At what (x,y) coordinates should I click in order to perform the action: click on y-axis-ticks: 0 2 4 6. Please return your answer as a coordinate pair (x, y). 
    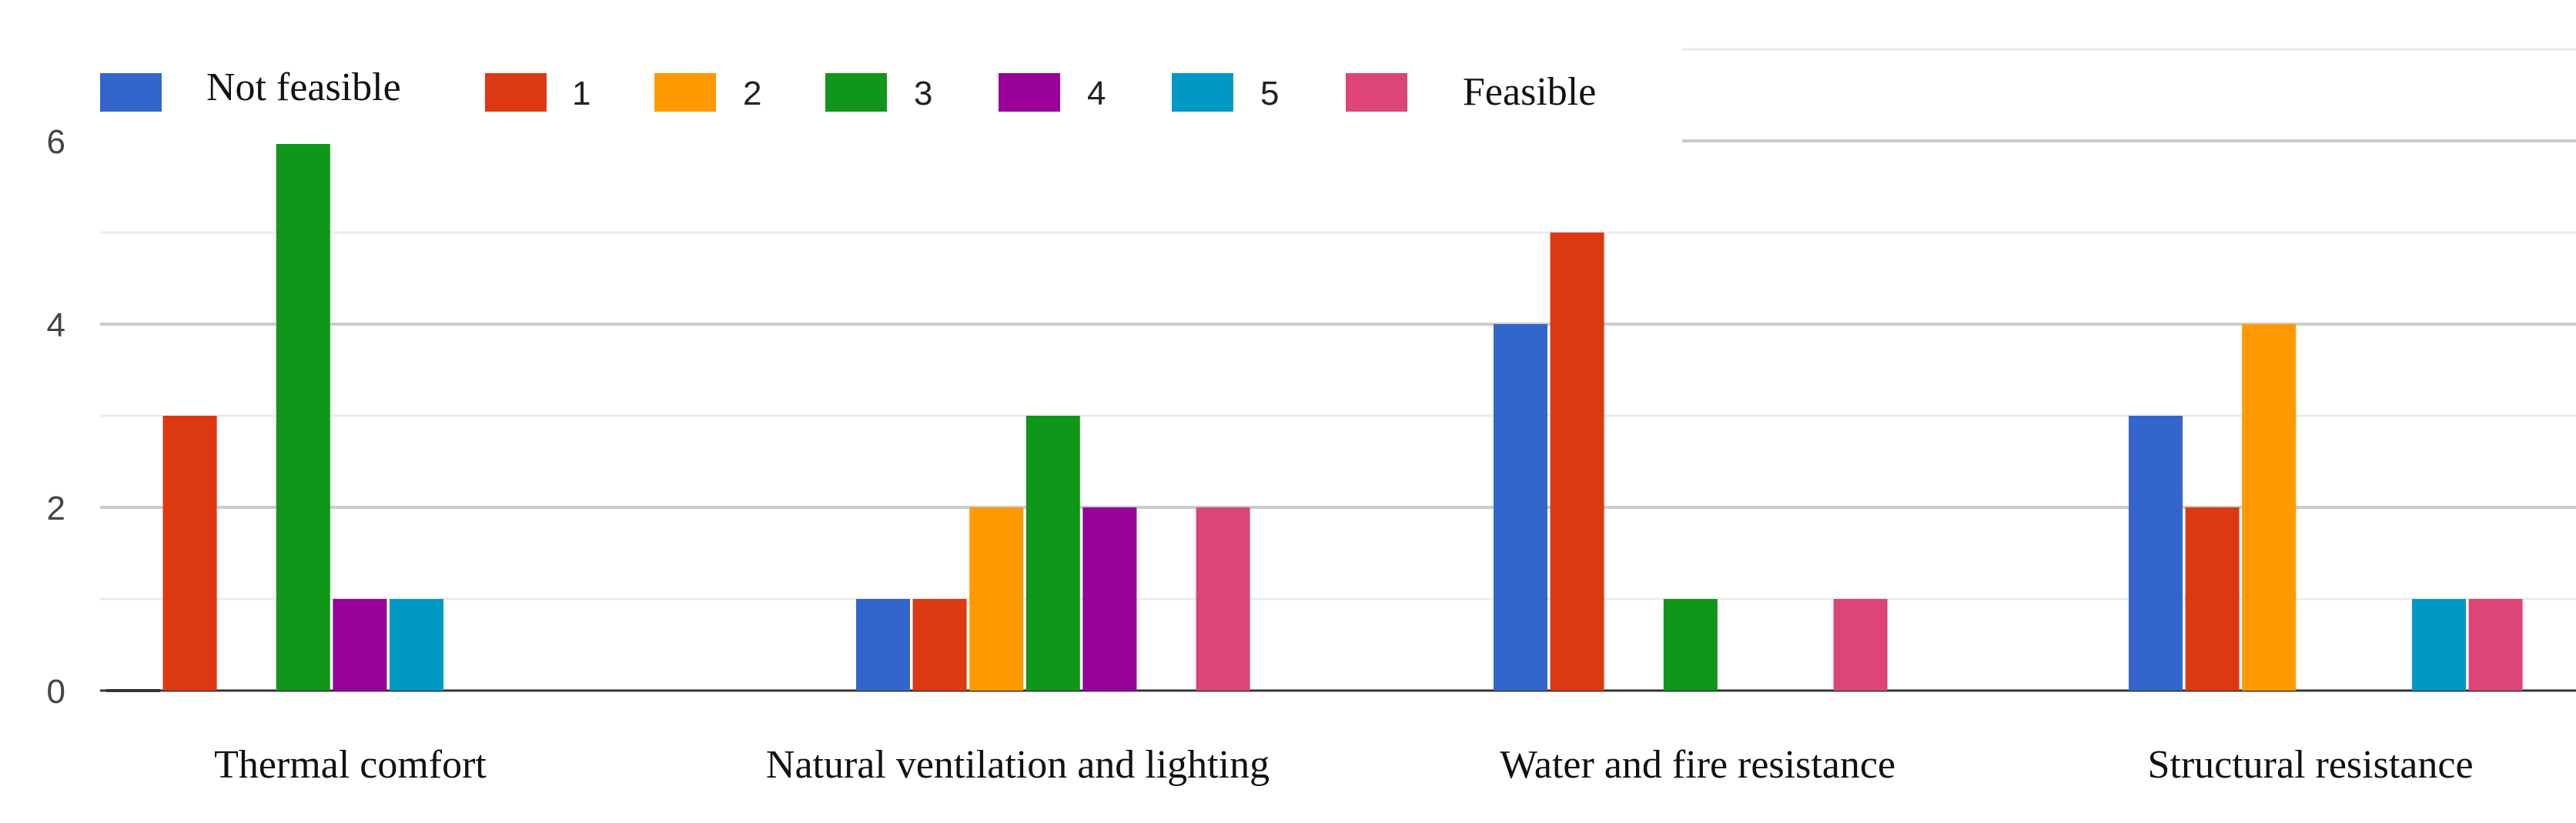
    Looking at the image, I should click on (56, 417).